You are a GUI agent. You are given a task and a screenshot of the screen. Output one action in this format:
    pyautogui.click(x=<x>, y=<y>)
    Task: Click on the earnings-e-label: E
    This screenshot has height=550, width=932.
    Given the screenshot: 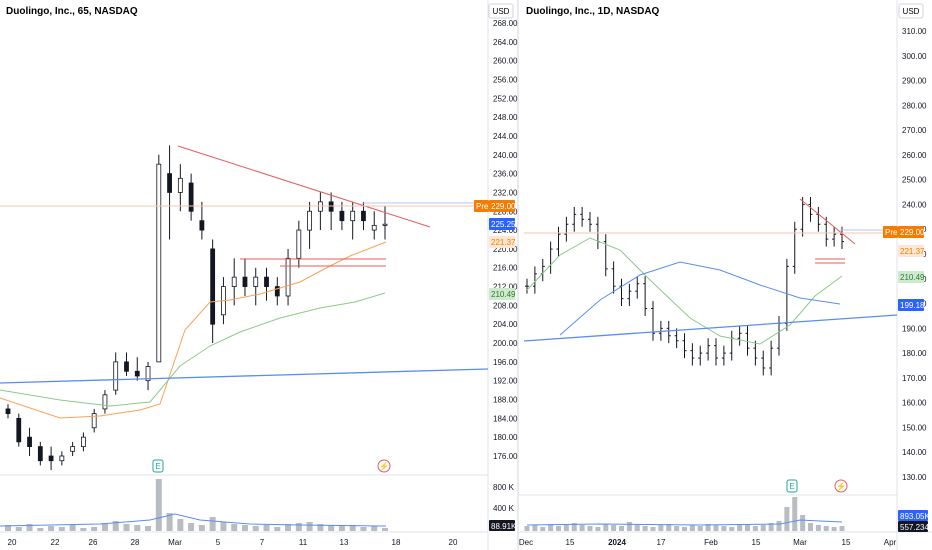 What is the action you would take?
    pyautogui.click(x=157, y=466)
    